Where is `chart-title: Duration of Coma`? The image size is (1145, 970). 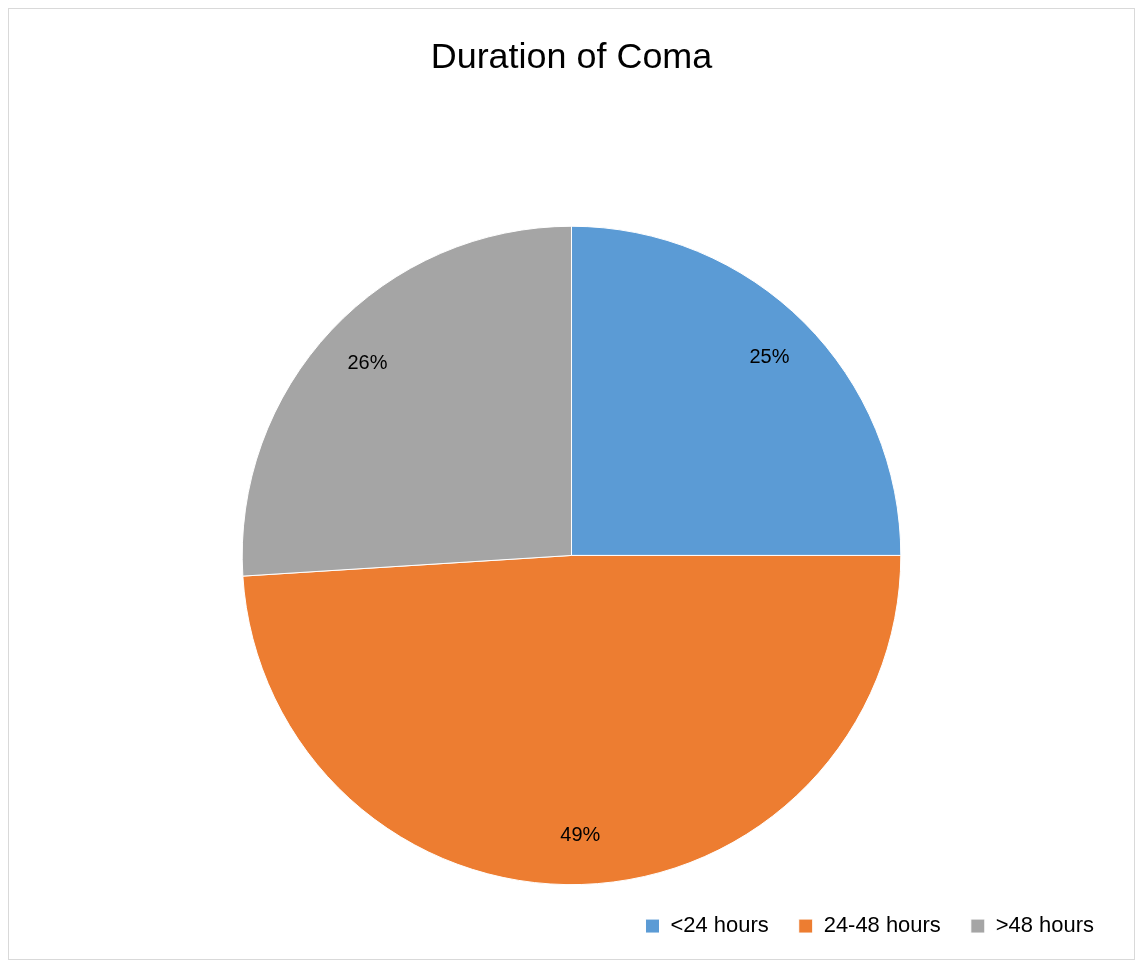 chart-title: Duration of Coma is located at coordinates (571, 56).